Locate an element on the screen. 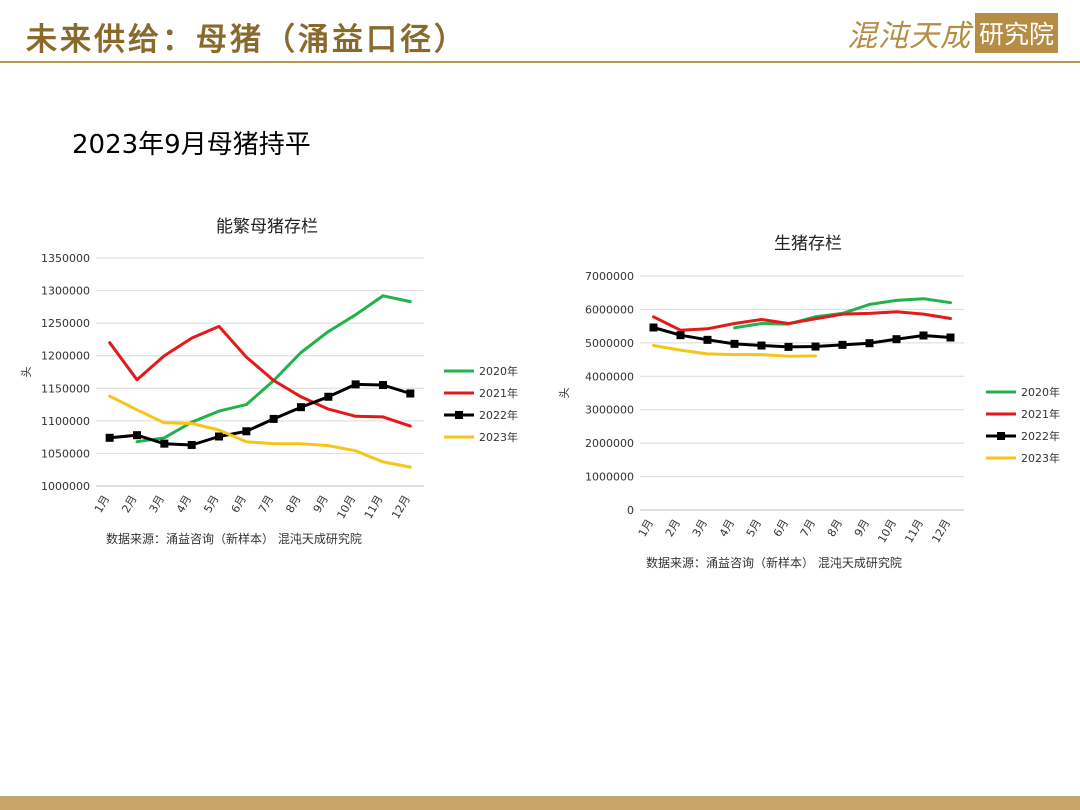  logo-box-text: 研究院 is located at coordinates (1016, 33).